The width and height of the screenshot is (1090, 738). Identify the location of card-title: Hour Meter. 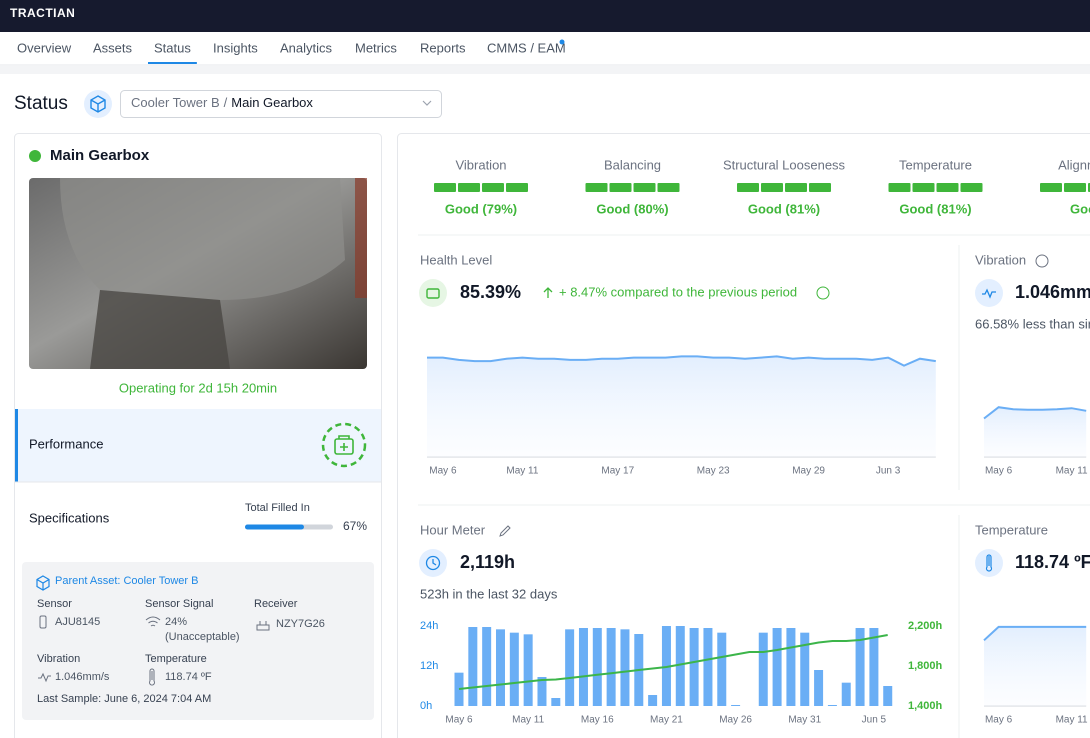
(453, 529).